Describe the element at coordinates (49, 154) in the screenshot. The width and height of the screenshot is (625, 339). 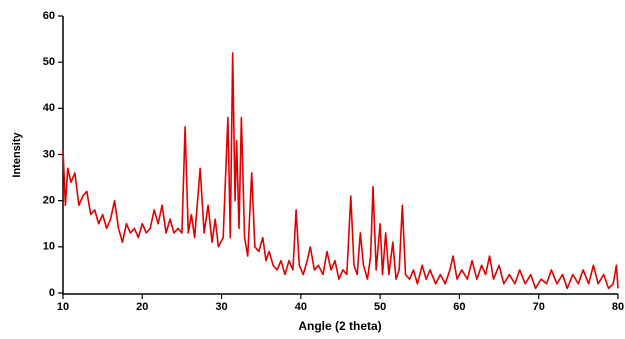
I see `y-tick-label: 30` at that location.